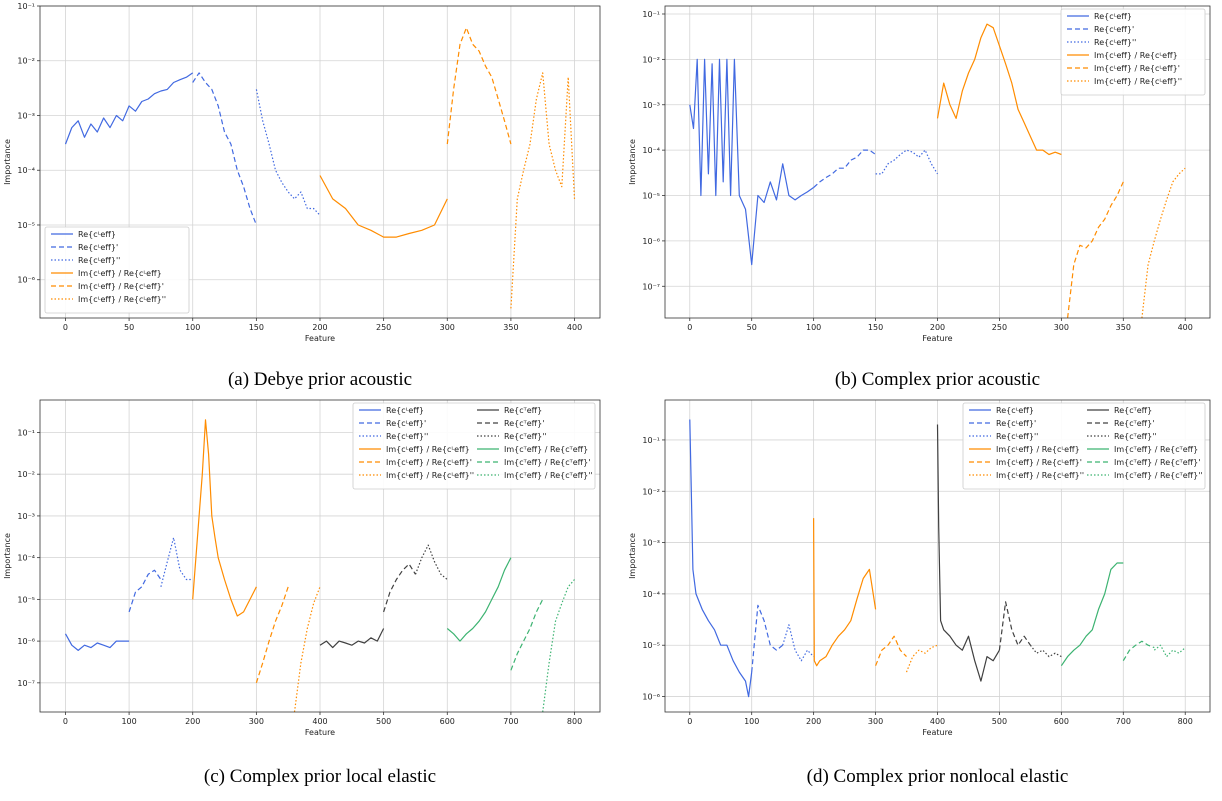  I want to click on legend-label: Re{cᵀeff}'', so click(525, 436).